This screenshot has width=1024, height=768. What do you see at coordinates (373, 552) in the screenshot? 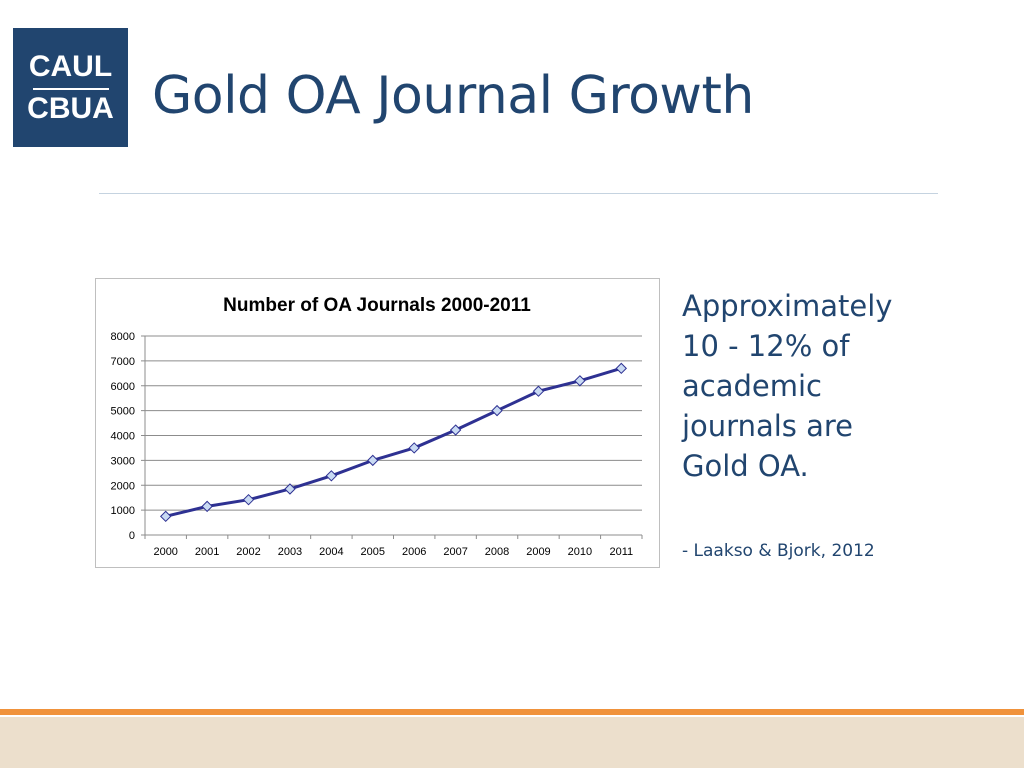
I see `x-tick-label: 2005` at bounding box center [373, 552].